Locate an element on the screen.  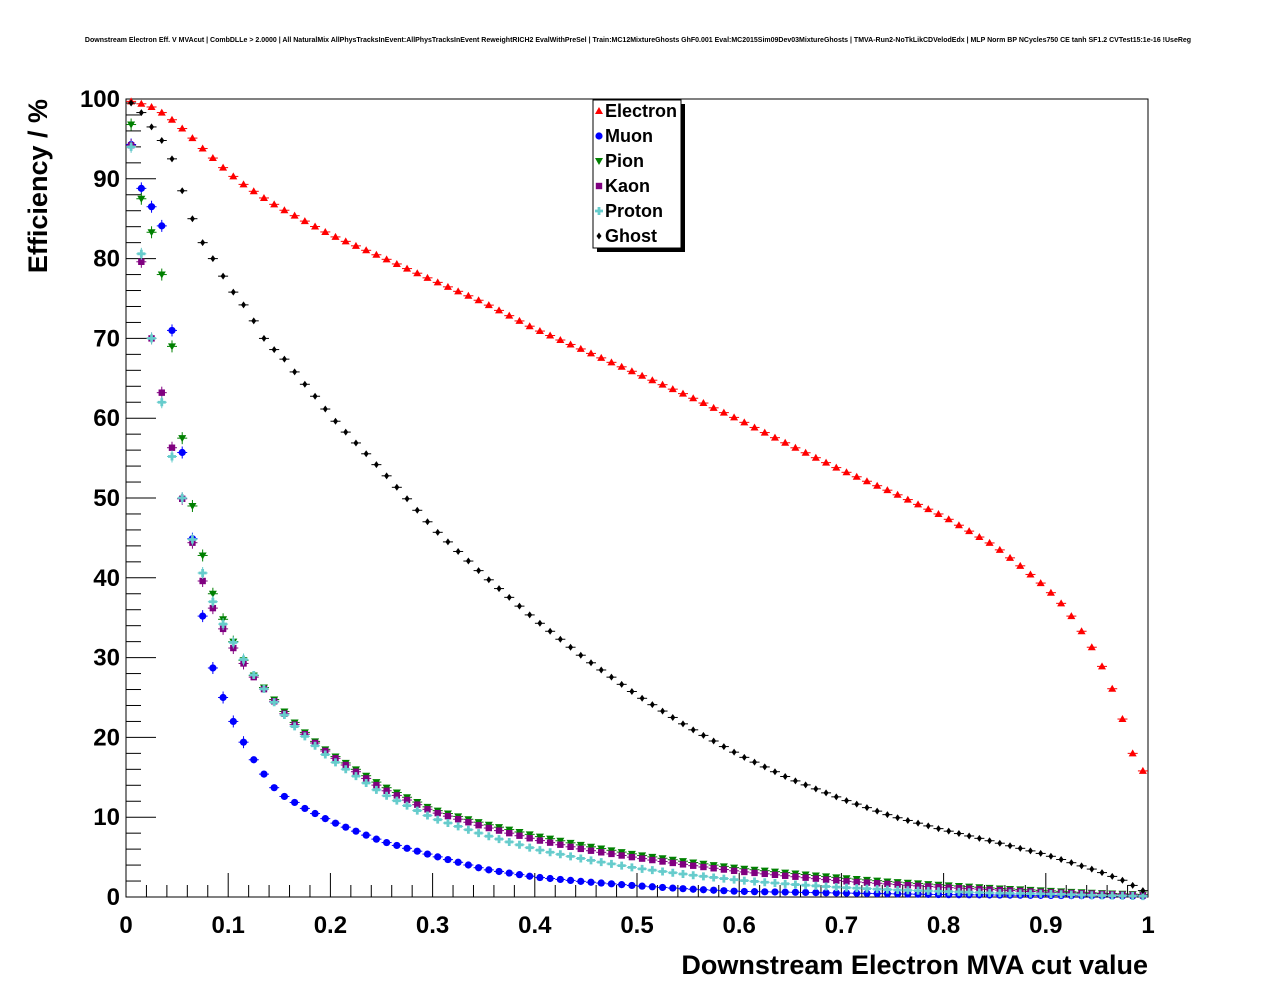
x-tick-label: 0.3 is located at coordinates (432, 925).